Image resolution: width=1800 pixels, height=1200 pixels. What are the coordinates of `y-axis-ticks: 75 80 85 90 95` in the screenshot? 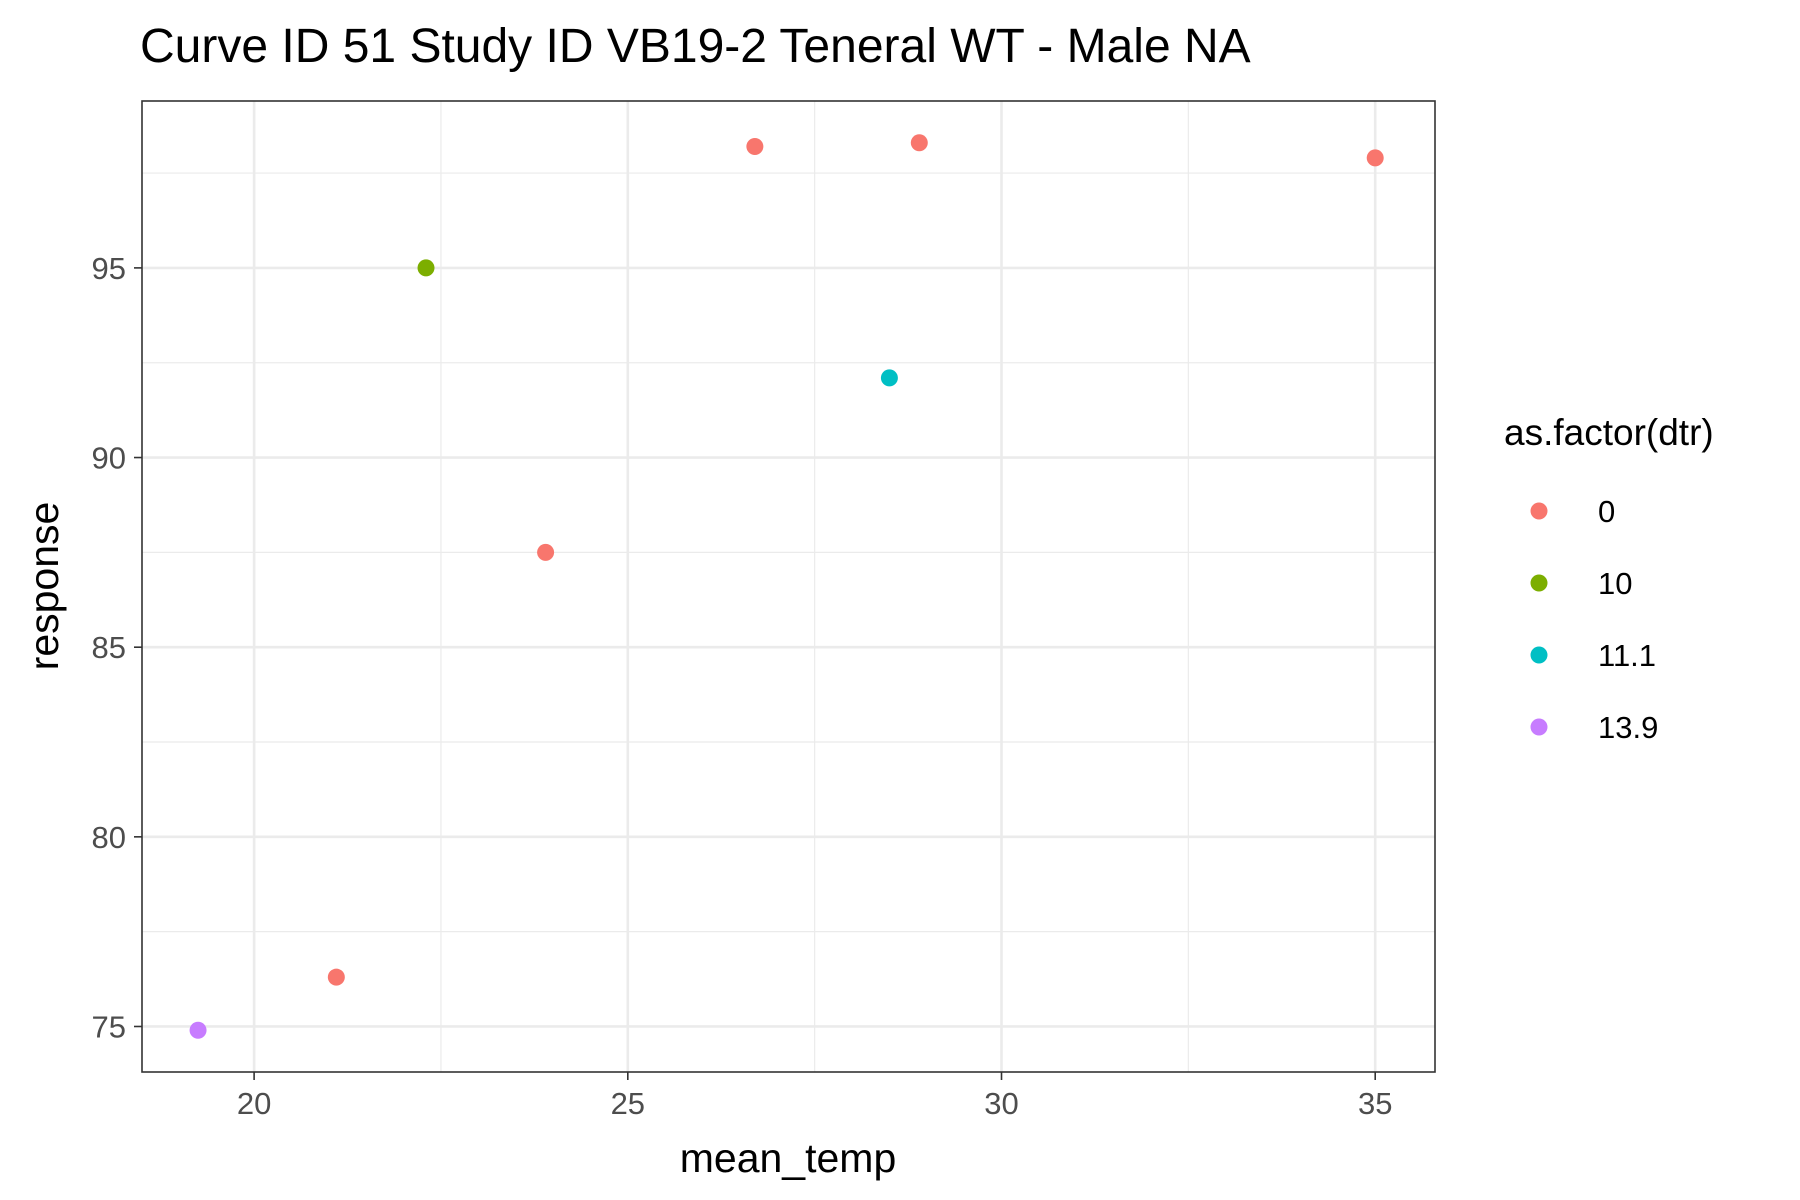 It's located at (117, 647).